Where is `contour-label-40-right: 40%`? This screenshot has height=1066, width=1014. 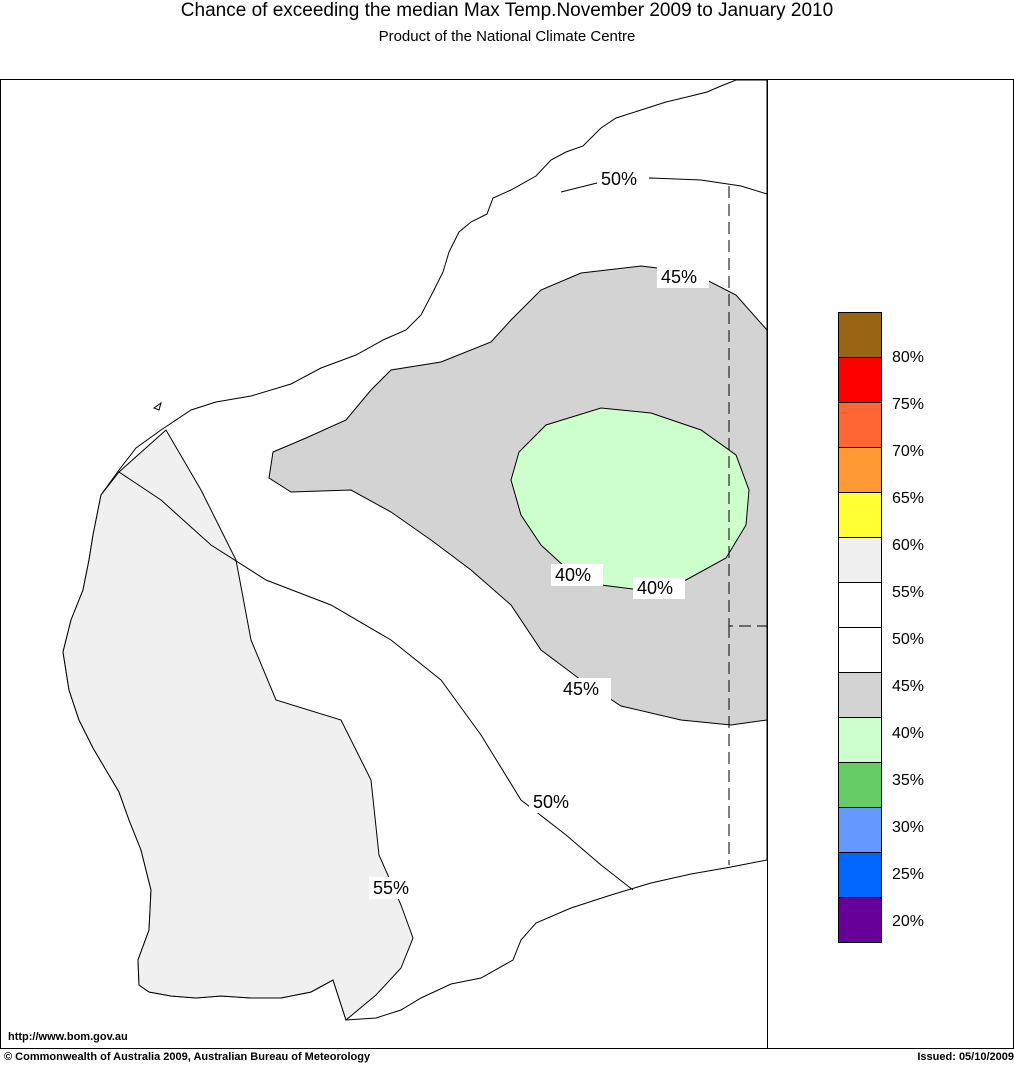
contour-label-40-right: 40% is located at coordinates (659, 588).